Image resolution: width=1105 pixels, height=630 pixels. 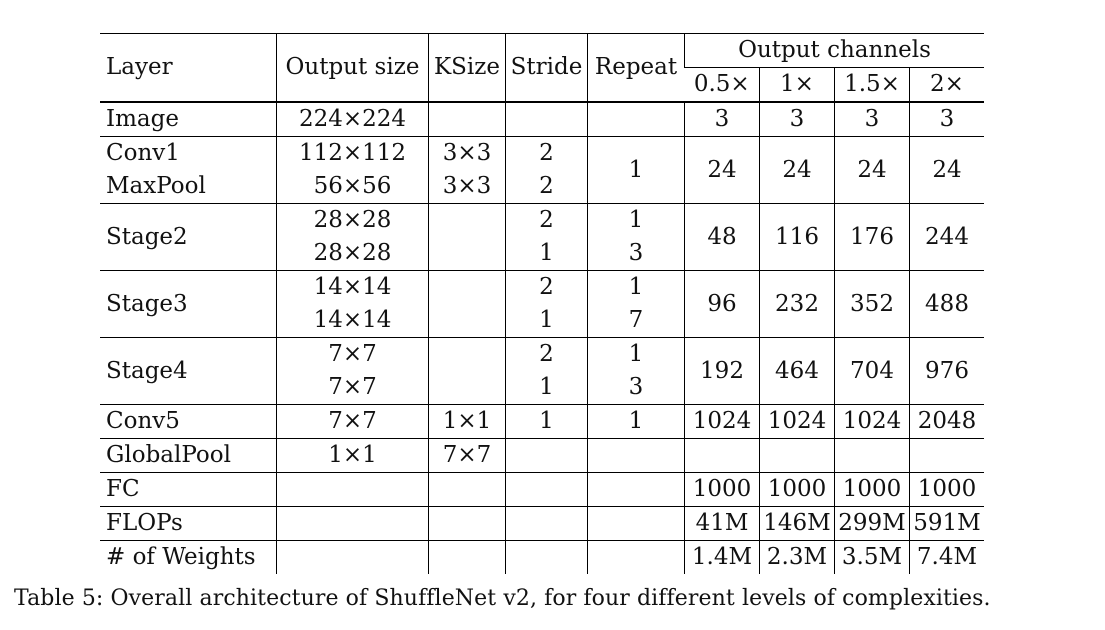 What do you see at coordinates (188, 68) in the screenshot?
I see `header-layer: Layer` at bounding box center [188, 68].